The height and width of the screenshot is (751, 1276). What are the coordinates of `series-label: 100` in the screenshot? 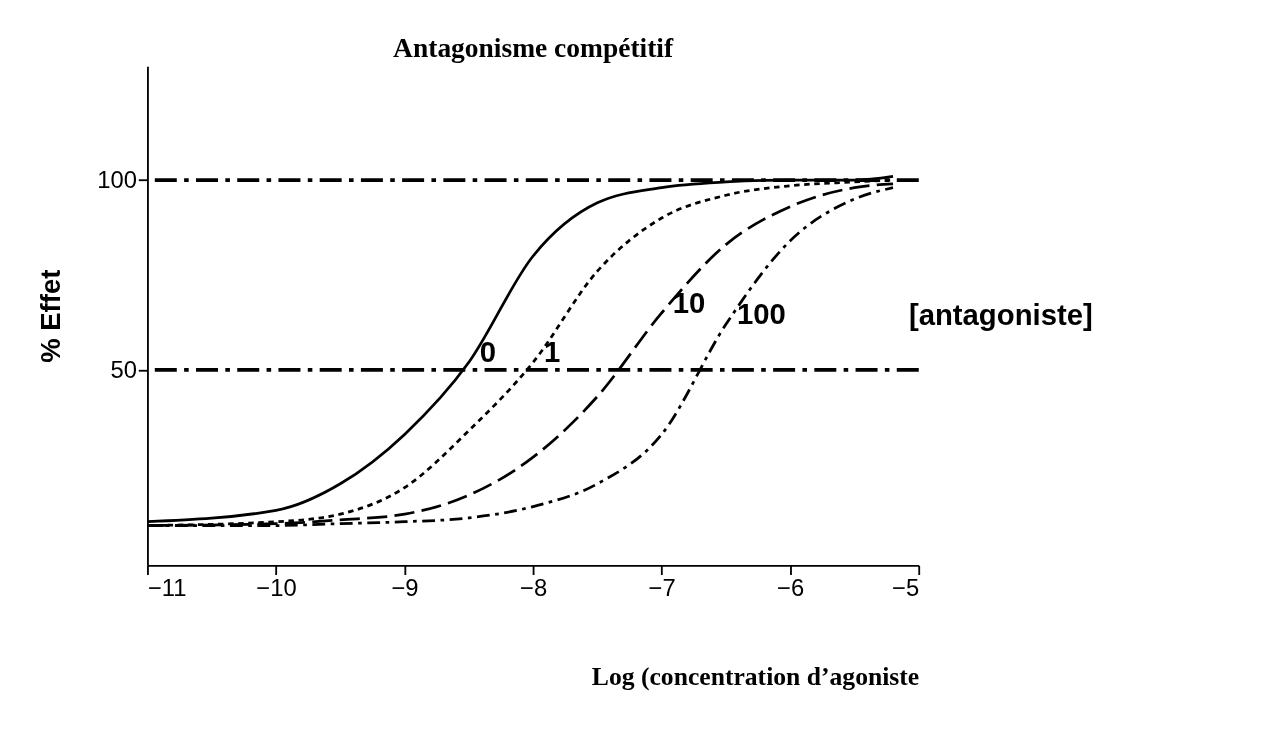 It's located at (761, 314).